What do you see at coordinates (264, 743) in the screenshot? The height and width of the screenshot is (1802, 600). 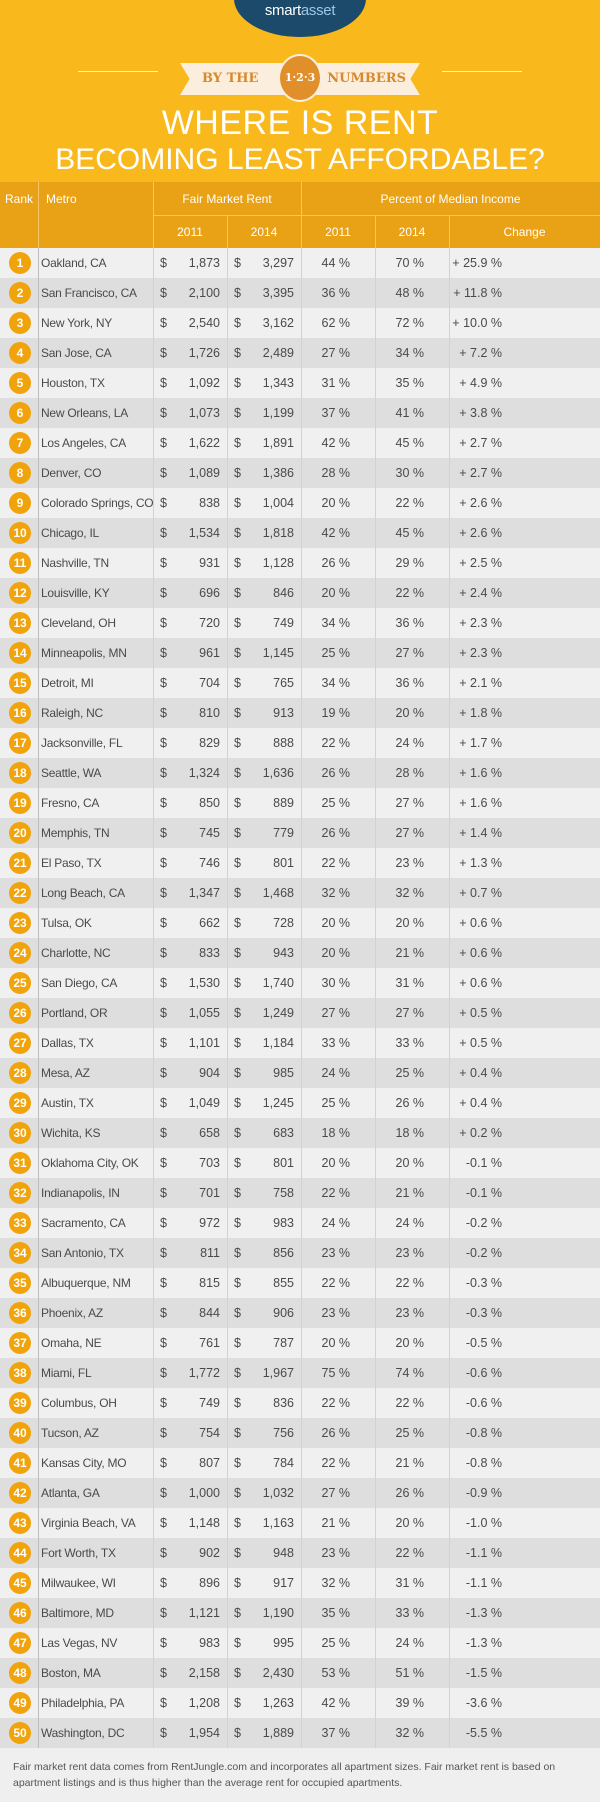 I see `rent-2014-cell: $ 888` at bounding box center [264, 743].